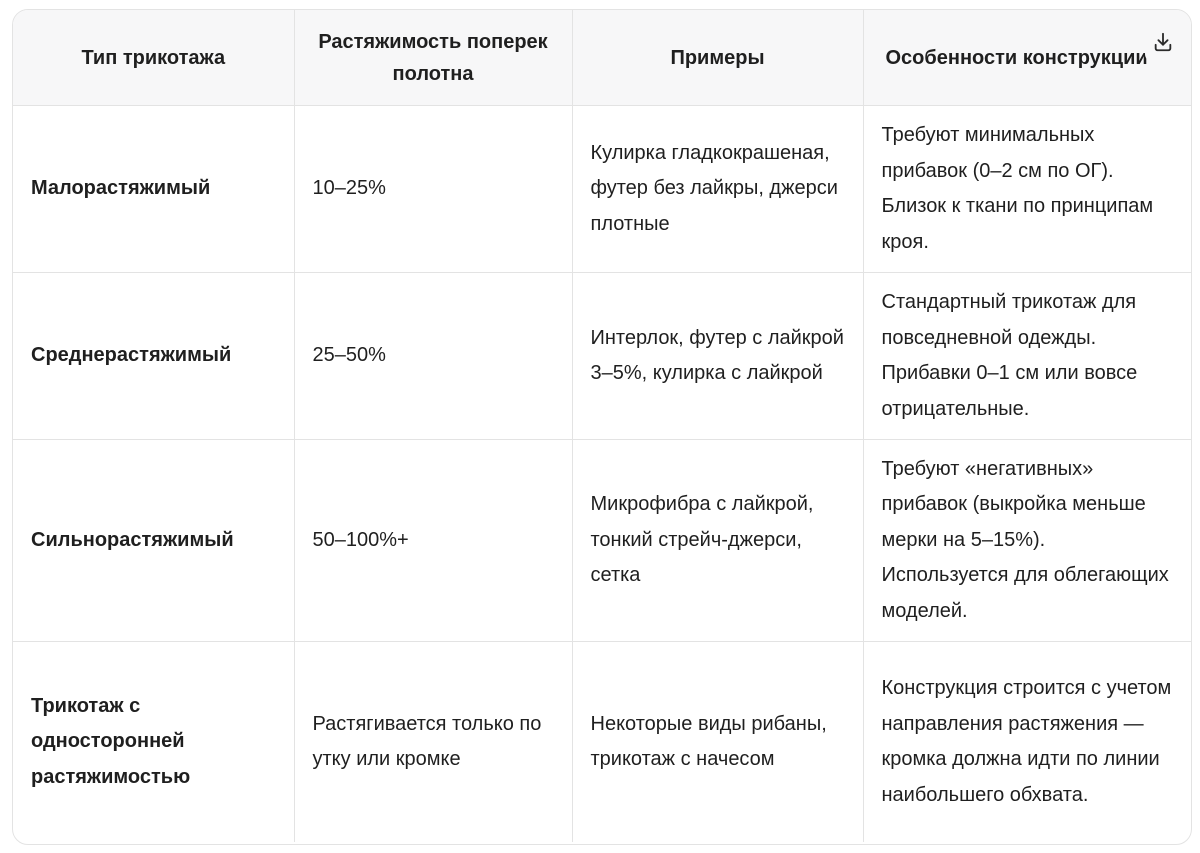 Image resolution: width=1200 pixels, height=853 pixels. Describe the element at coordinates (433, 741) in the screenshot. I see `cell-stretch: Растягивается только по утку или кромке` at that location.